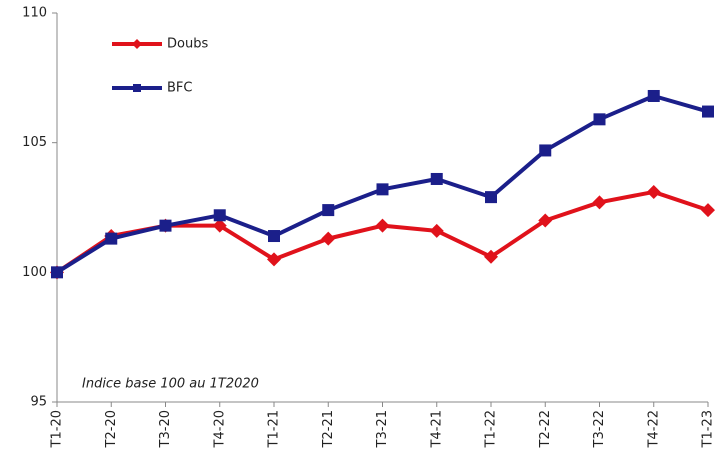  What do you see at coordinates (170, 384) in the screenshot?
I see `annotation: Indice base 100 au 1T2020` at bounding box center [170, 384].